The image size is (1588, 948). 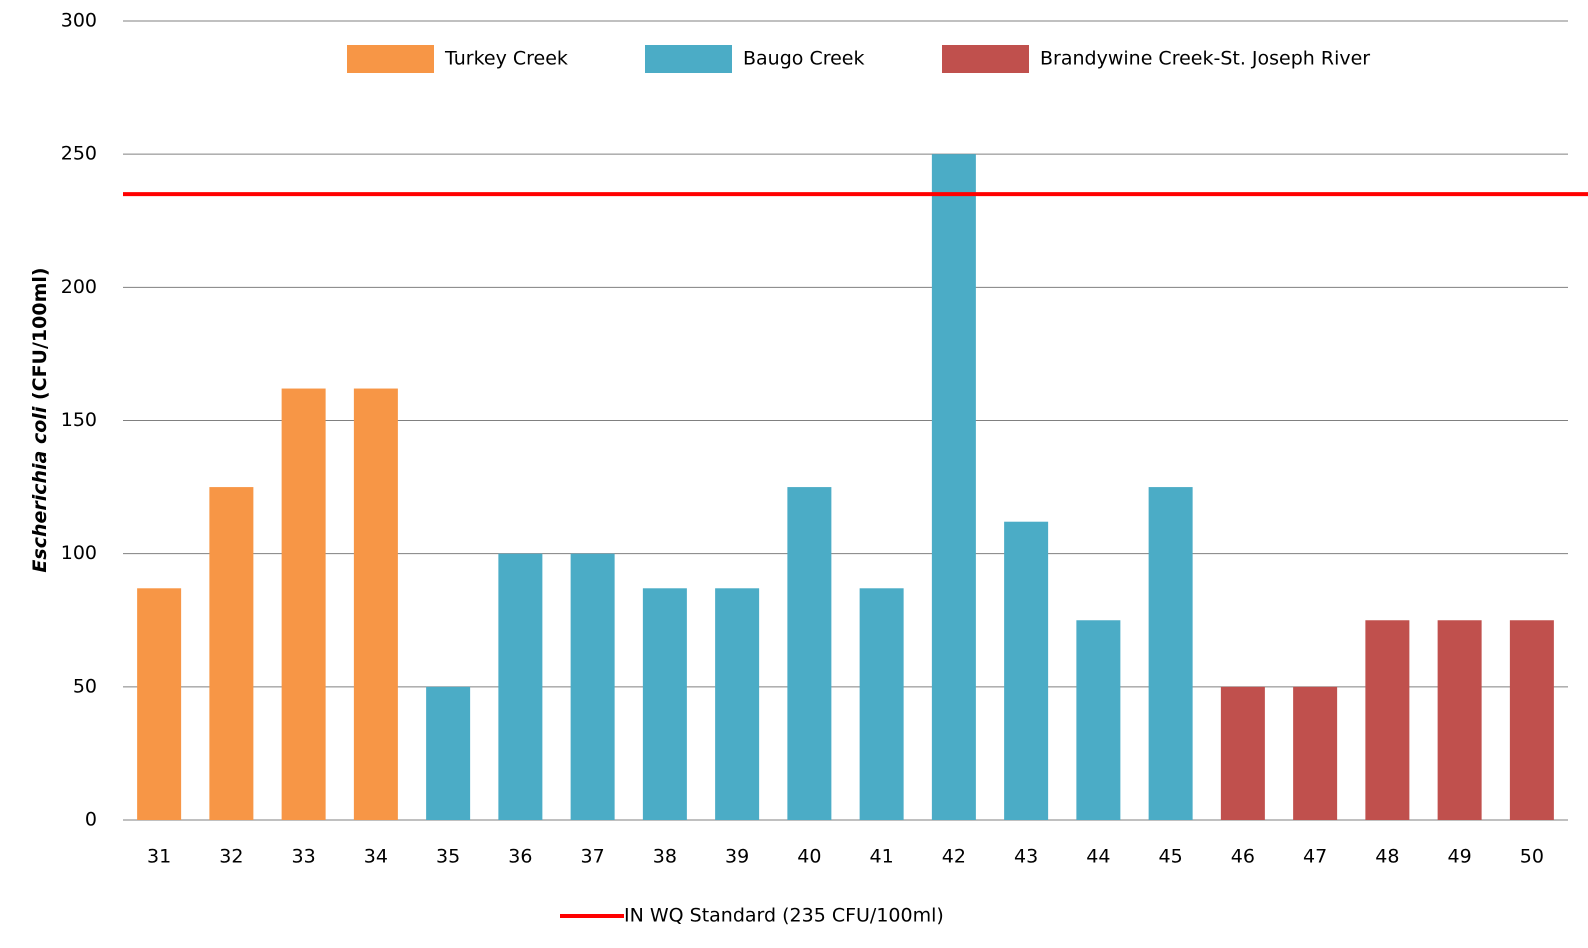 What do you see at coordinates (304, 857) in the screenshot?
I see `x-tick-label: 33` at bounding box center [304, 857].